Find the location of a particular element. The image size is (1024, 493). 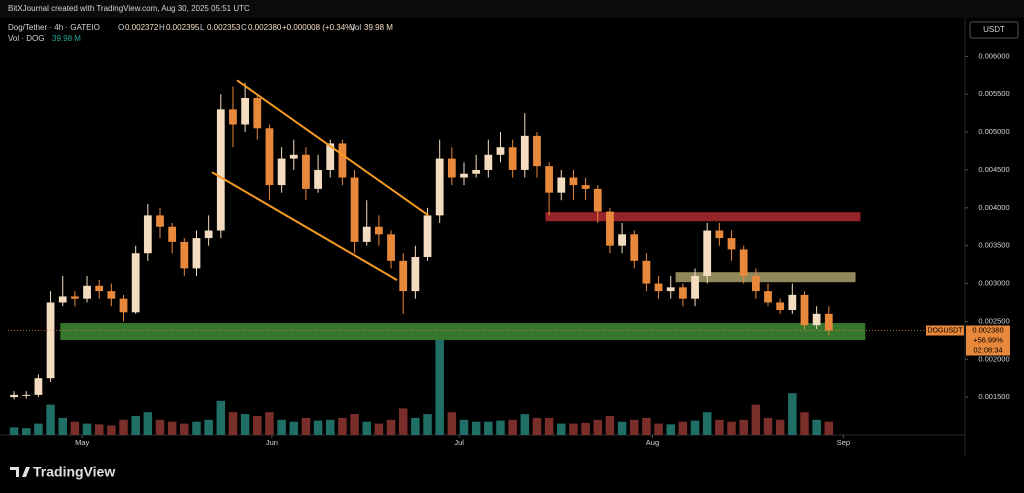

currency: USDT is located at coordinates (994, 29).